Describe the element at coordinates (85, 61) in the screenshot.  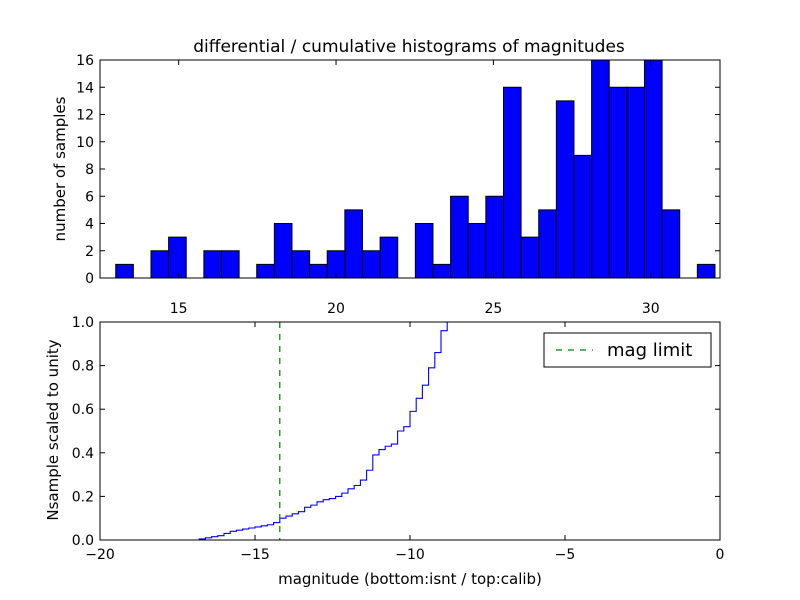
I see `top-y-tick-label: 16` at that location.